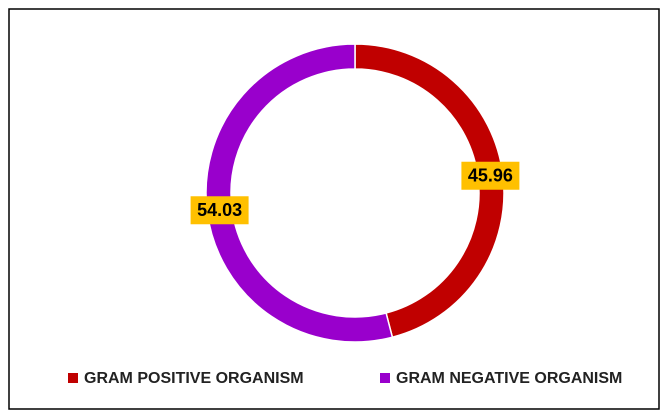 Image resolution: width=668 pixels, height=419 pixels. I want to click on data-label: 54.03, so click(219, 210).